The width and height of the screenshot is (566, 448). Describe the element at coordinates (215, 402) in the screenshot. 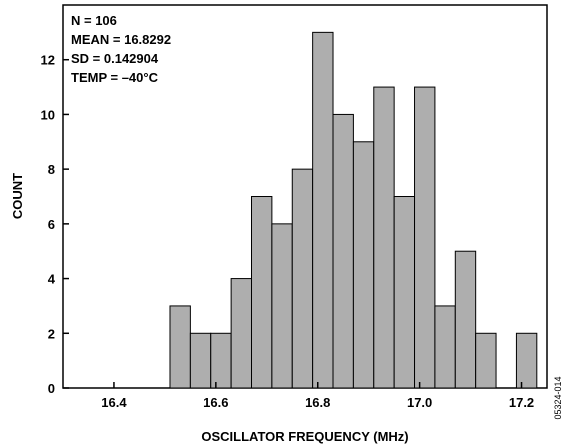

I see `x-tick-label: 16.6` at that location.